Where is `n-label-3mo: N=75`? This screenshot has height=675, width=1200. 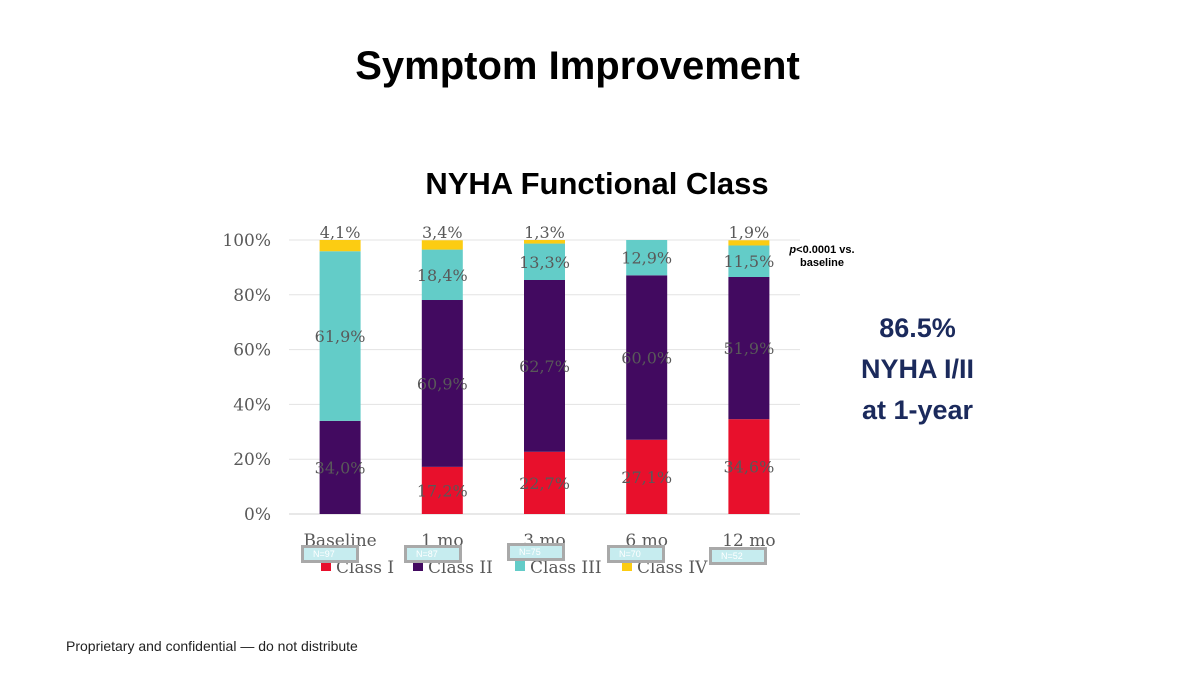
n-label-3mo: N=75 is located at coordinates (536, 552).